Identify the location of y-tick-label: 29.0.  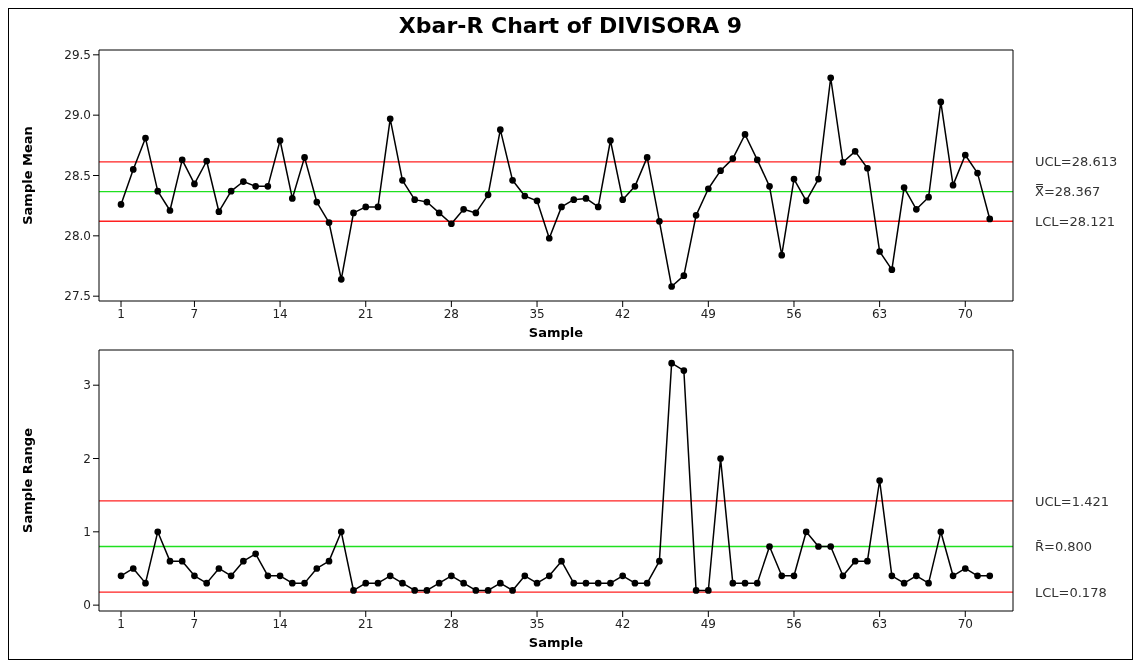
(77, 115).